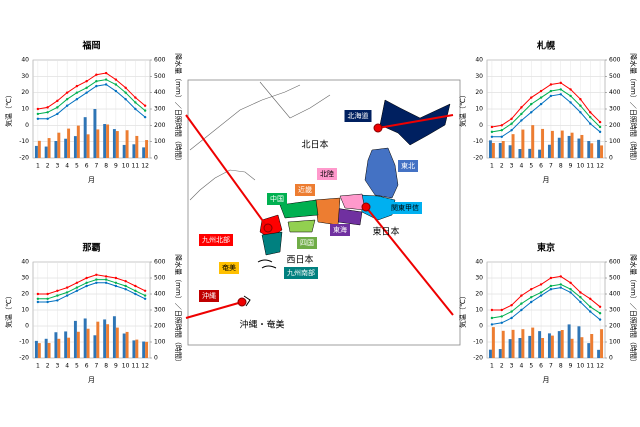 The width and height of the screenshot is (640, 427). What do you see at coordinates (25, 278) in the screenshot?
I see `y-tick-label: 30` at bounding box center [25, 278].